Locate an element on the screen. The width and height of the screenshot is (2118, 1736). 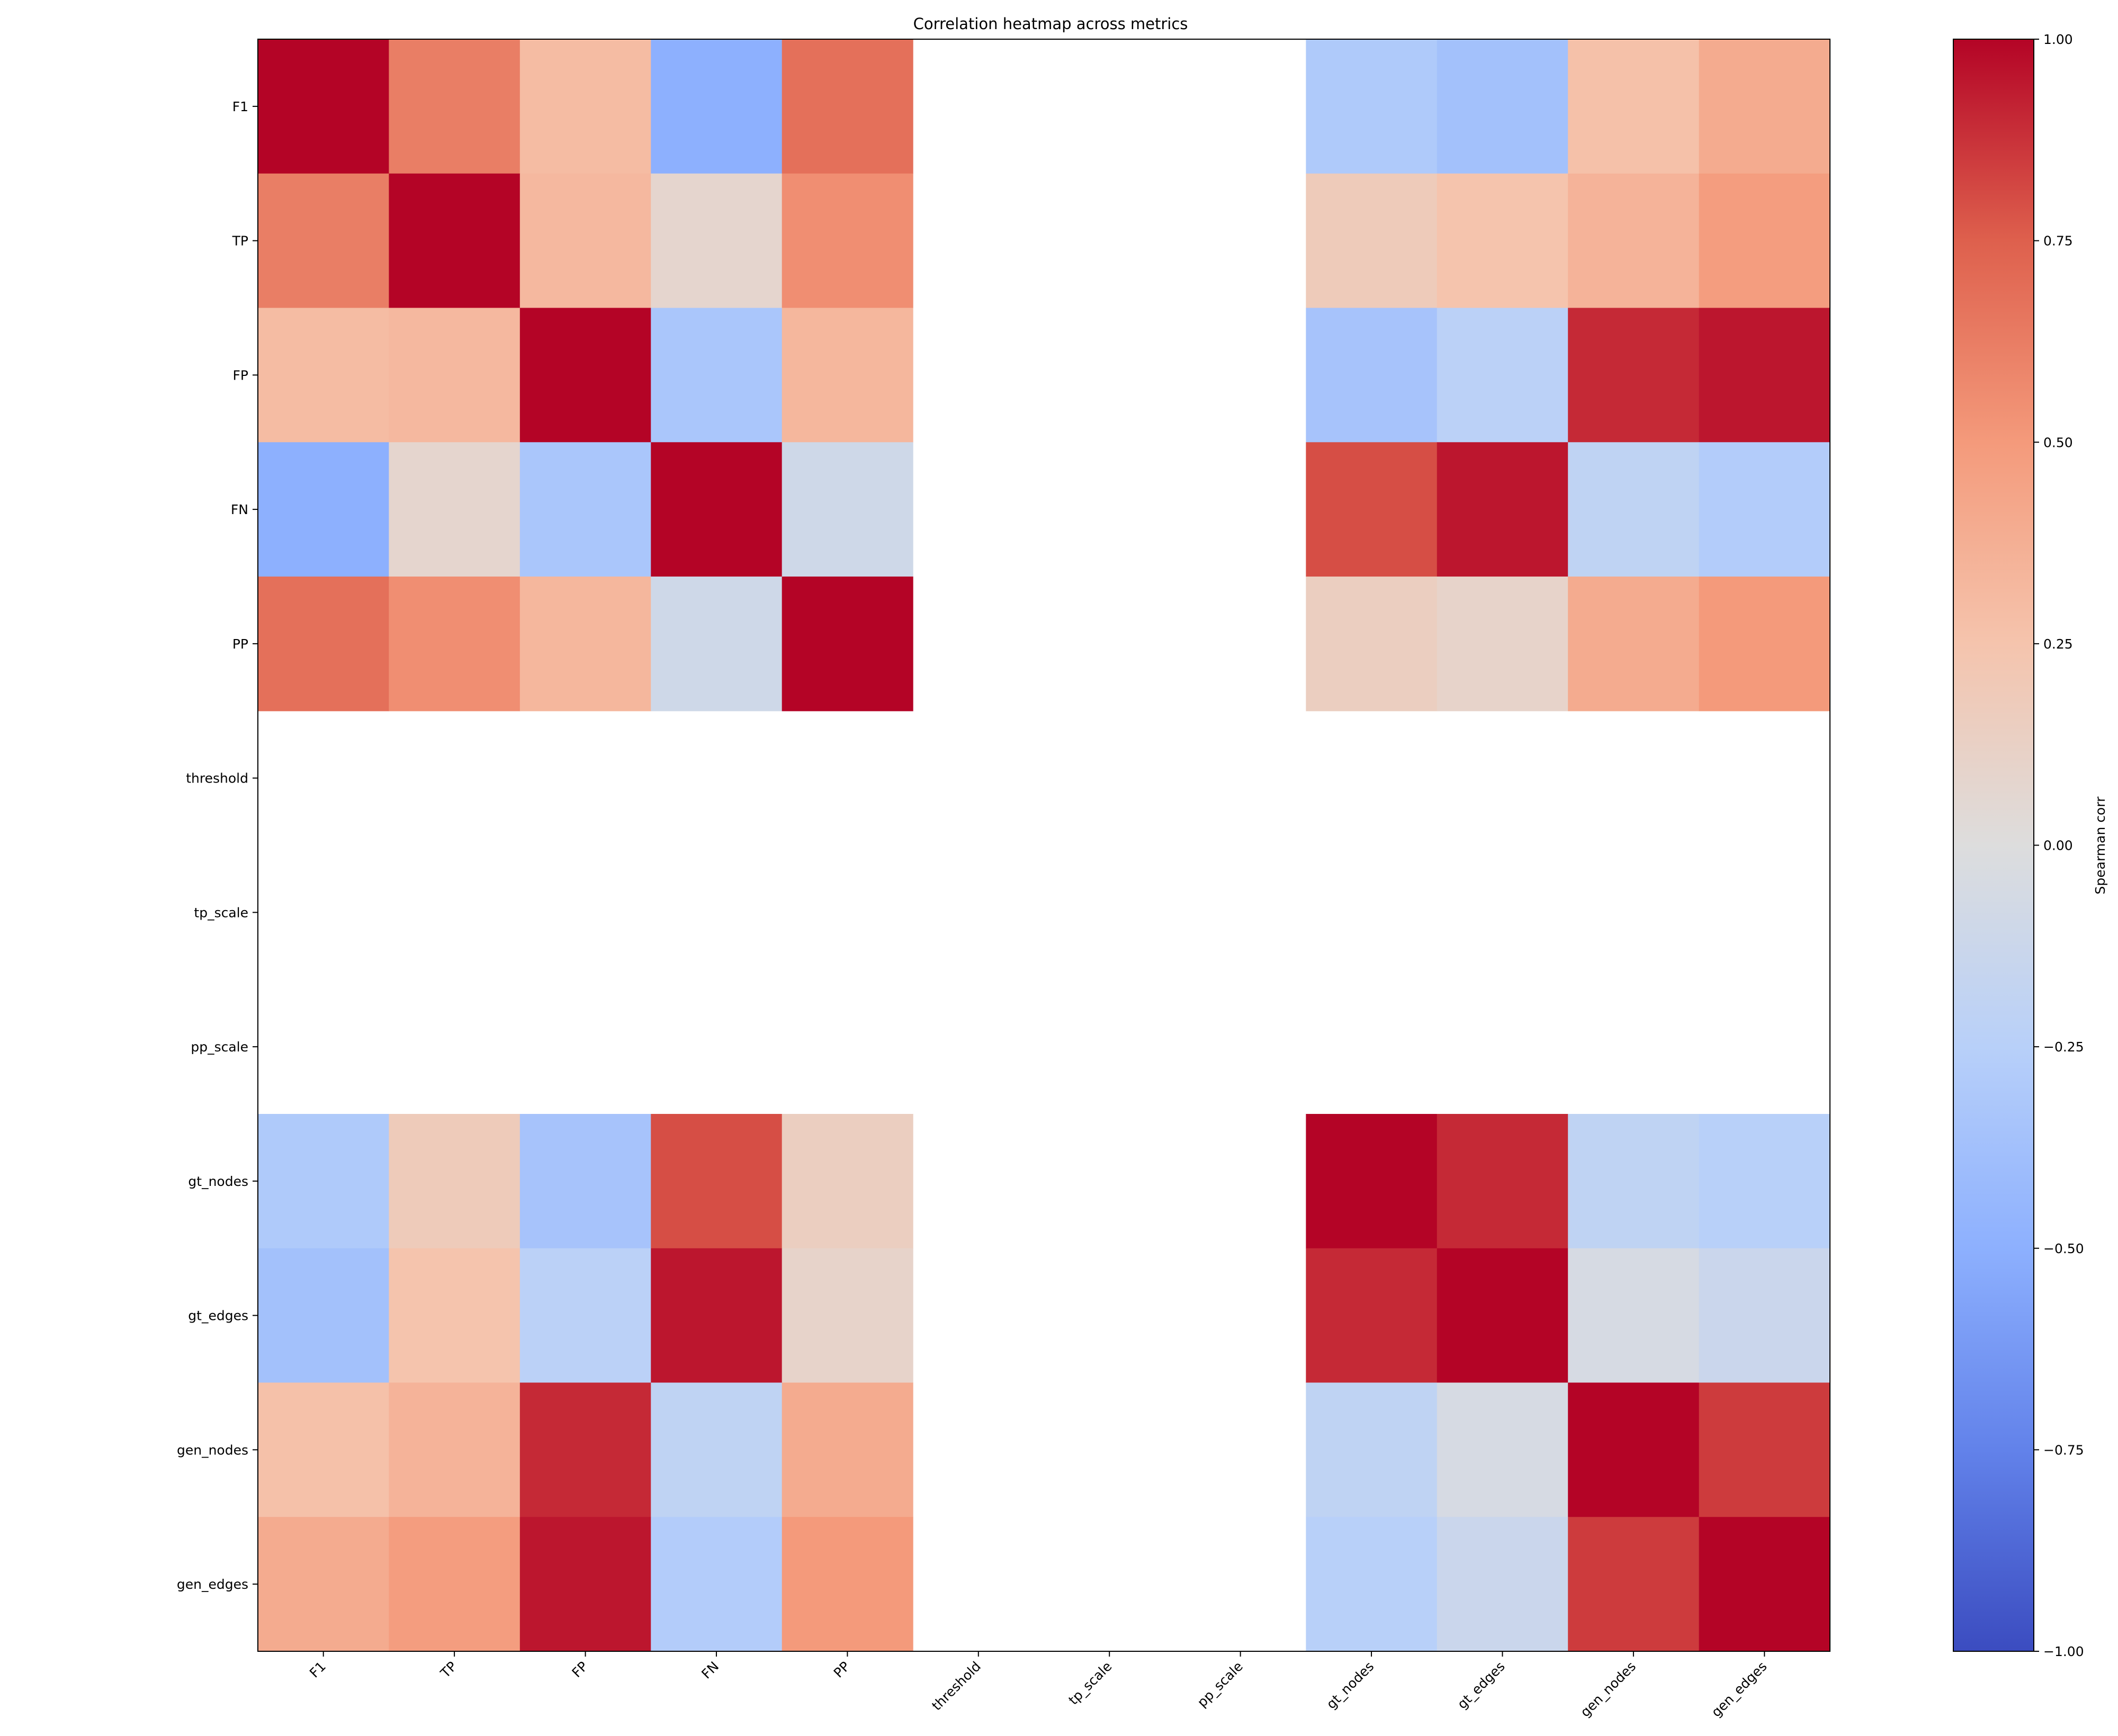
colorbar-tick-label: −1.00 is located at coordinates (2063, 1652).